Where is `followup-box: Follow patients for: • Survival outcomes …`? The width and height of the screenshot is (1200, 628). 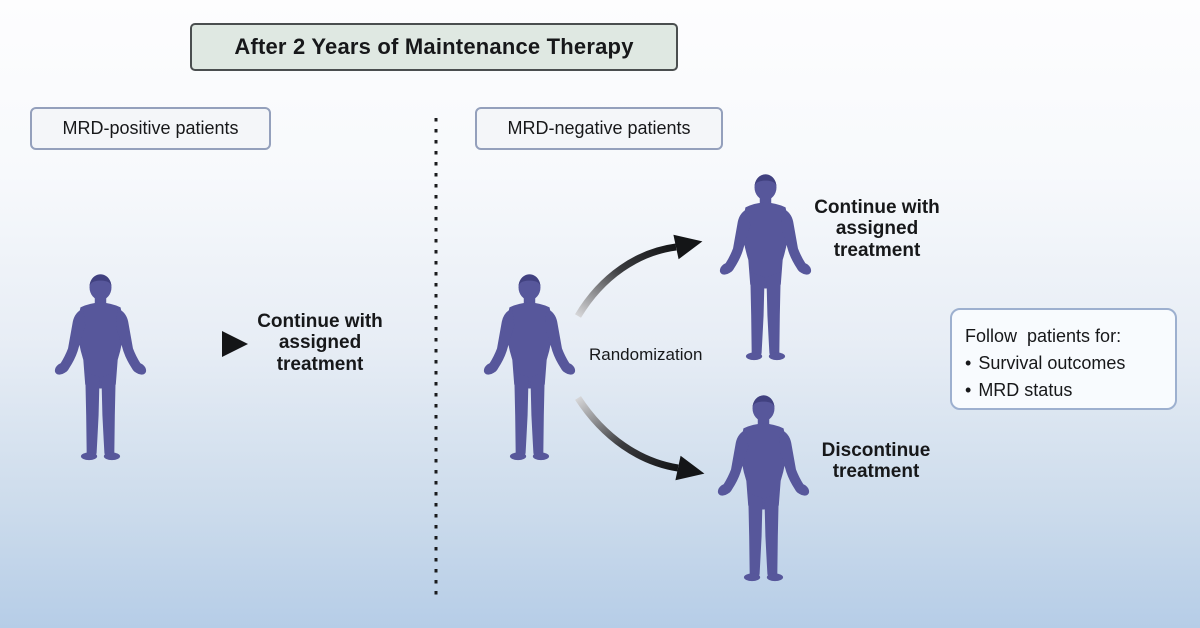
followup-box: Follow patients for: • Survival outcomes … is located at coordinates (1063, 359).